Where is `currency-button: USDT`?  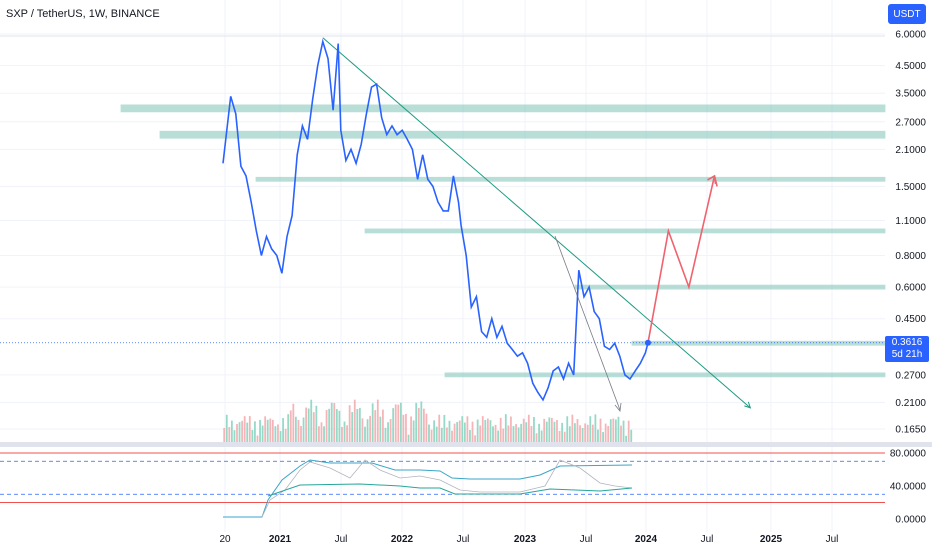 currency-button: USDT is located at coordinates (907, 14).